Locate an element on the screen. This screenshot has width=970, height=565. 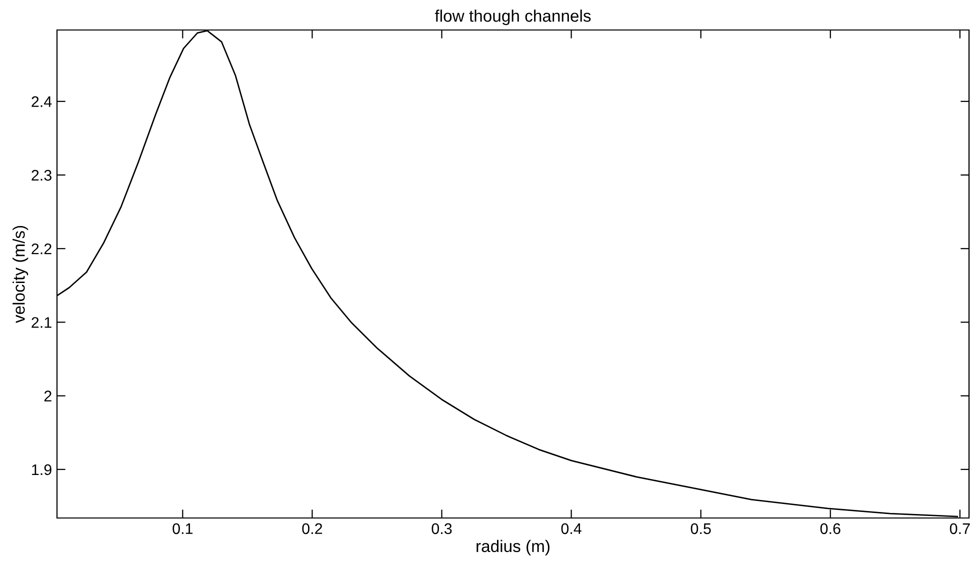
x-tick-label: 0.4 is located at coordinates (571, 528).